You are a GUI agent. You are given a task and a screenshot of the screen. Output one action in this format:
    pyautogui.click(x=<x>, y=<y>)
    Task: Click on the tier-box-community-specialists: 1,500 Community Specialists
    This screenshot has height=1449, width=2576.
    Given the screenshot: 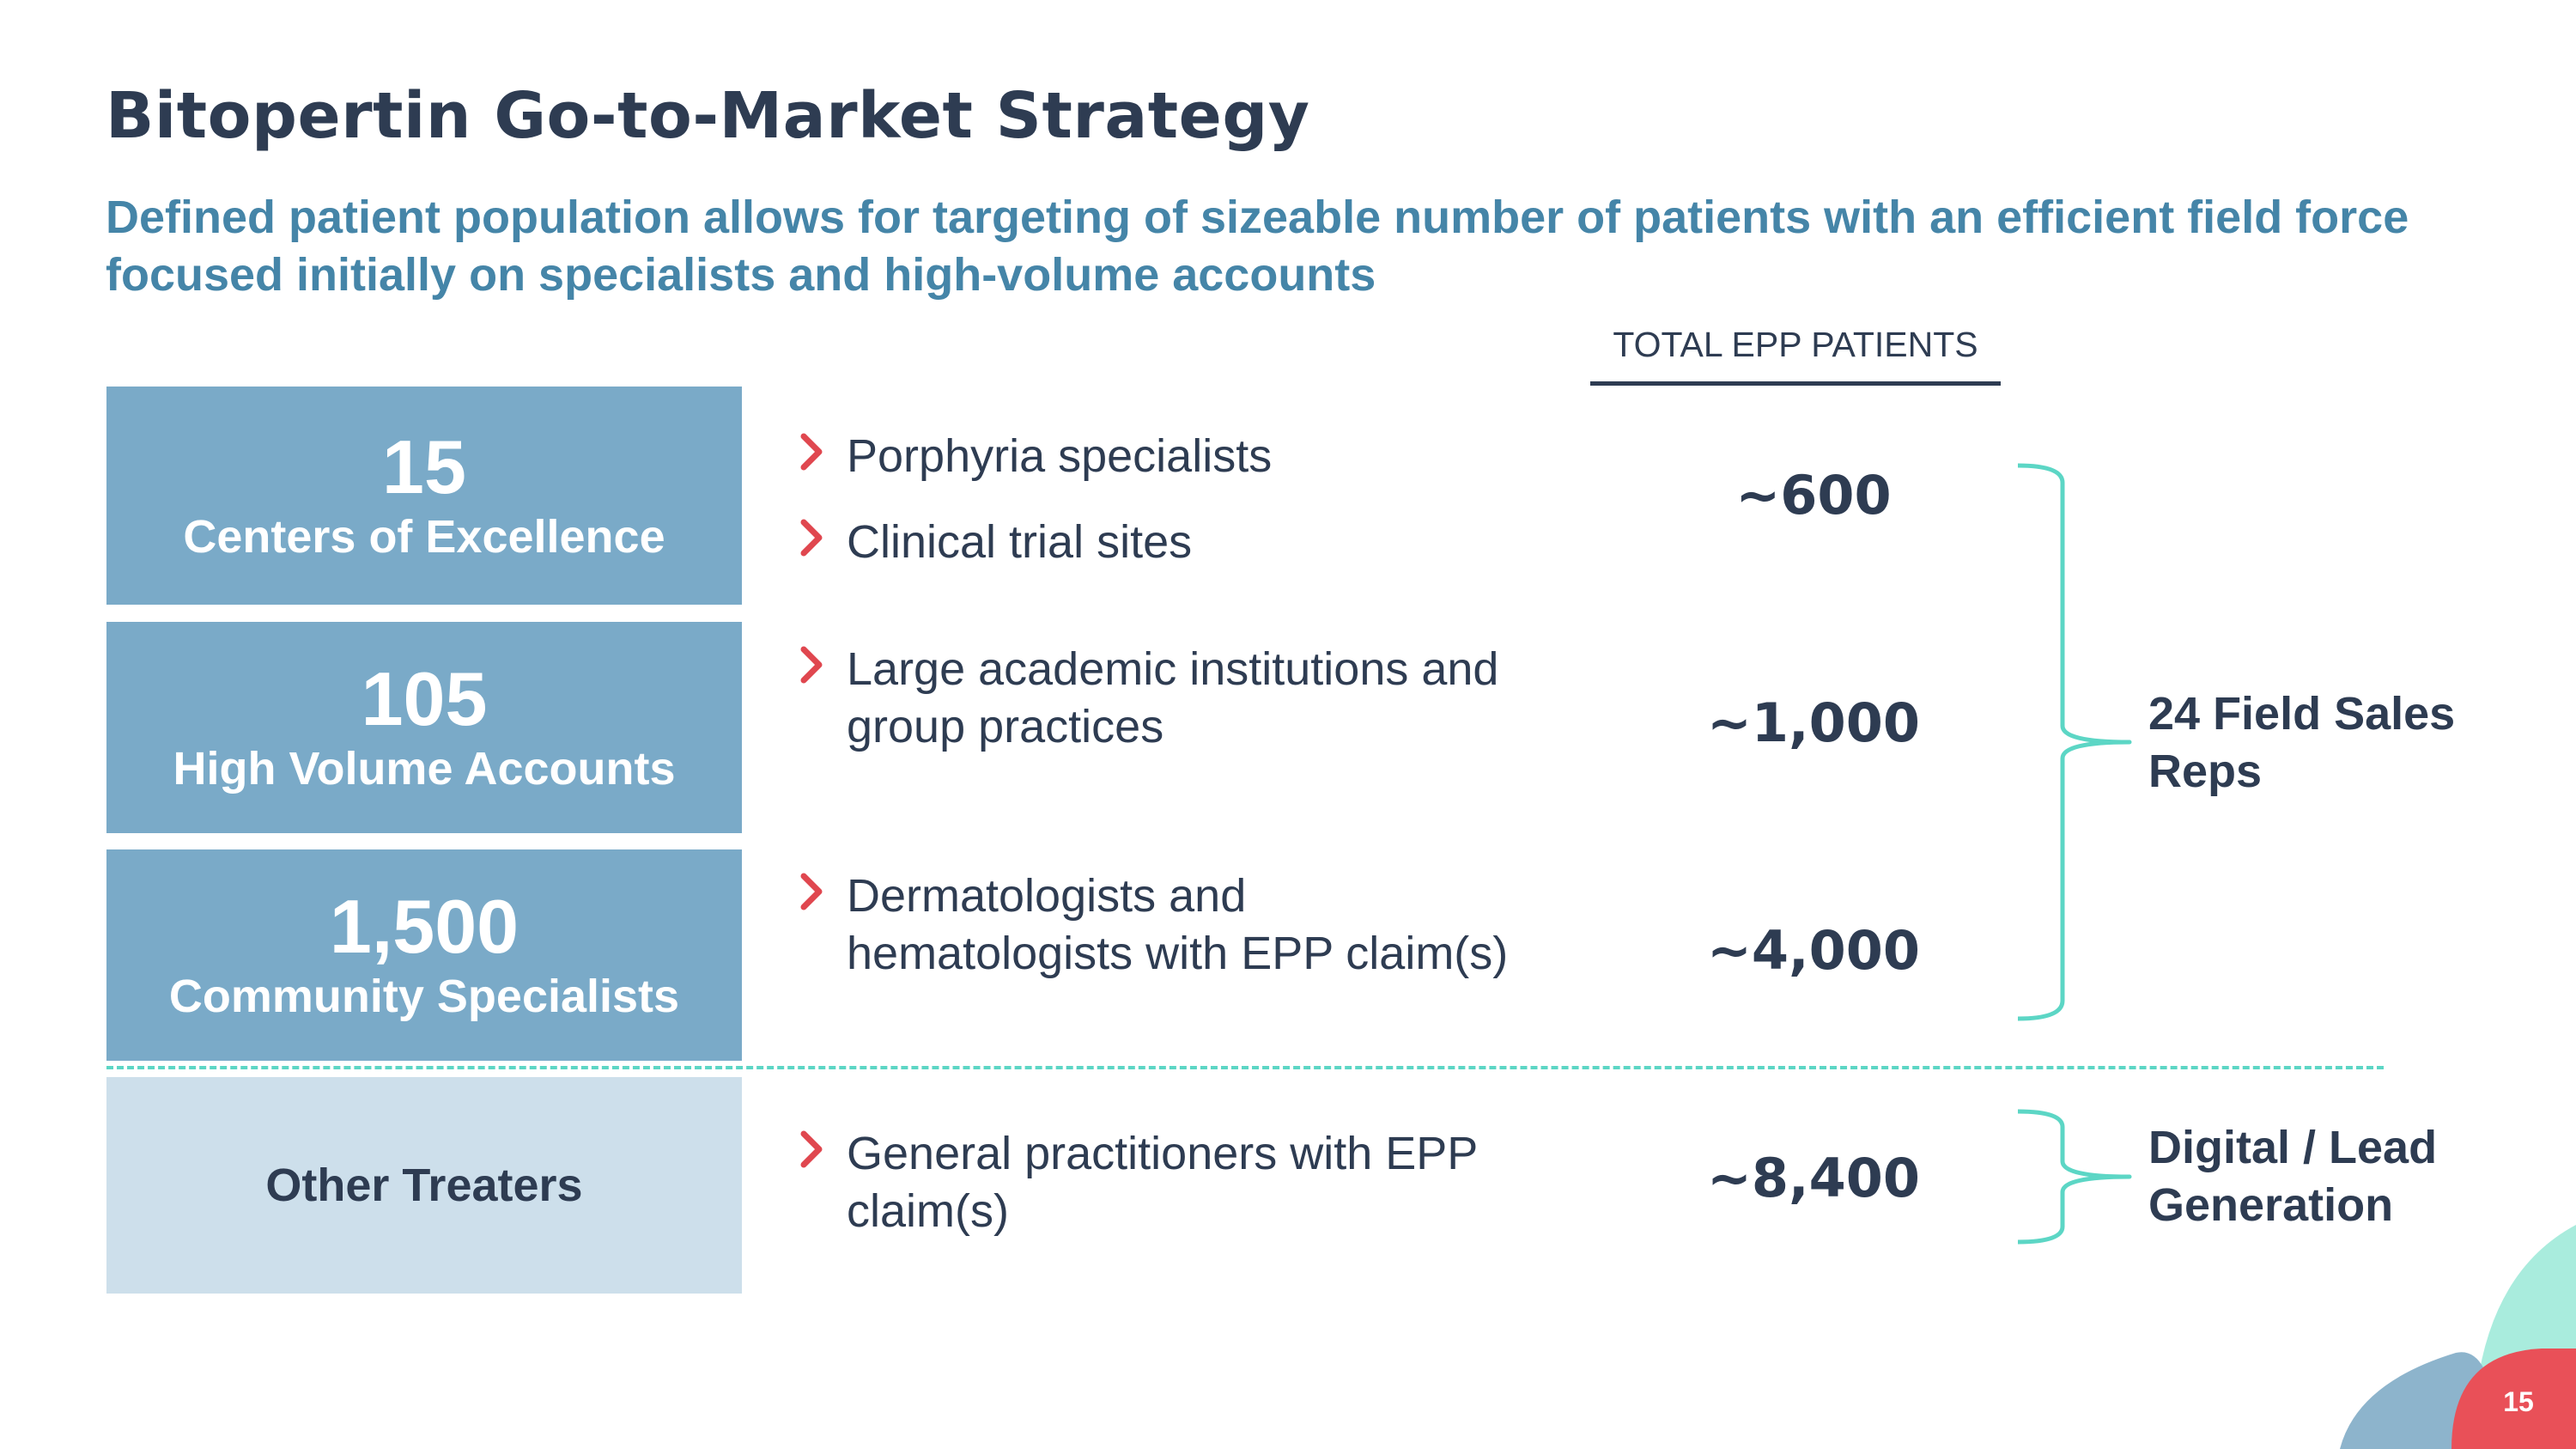 What is the action you would take?
    pyautogui.click(x=424, y=955)
    